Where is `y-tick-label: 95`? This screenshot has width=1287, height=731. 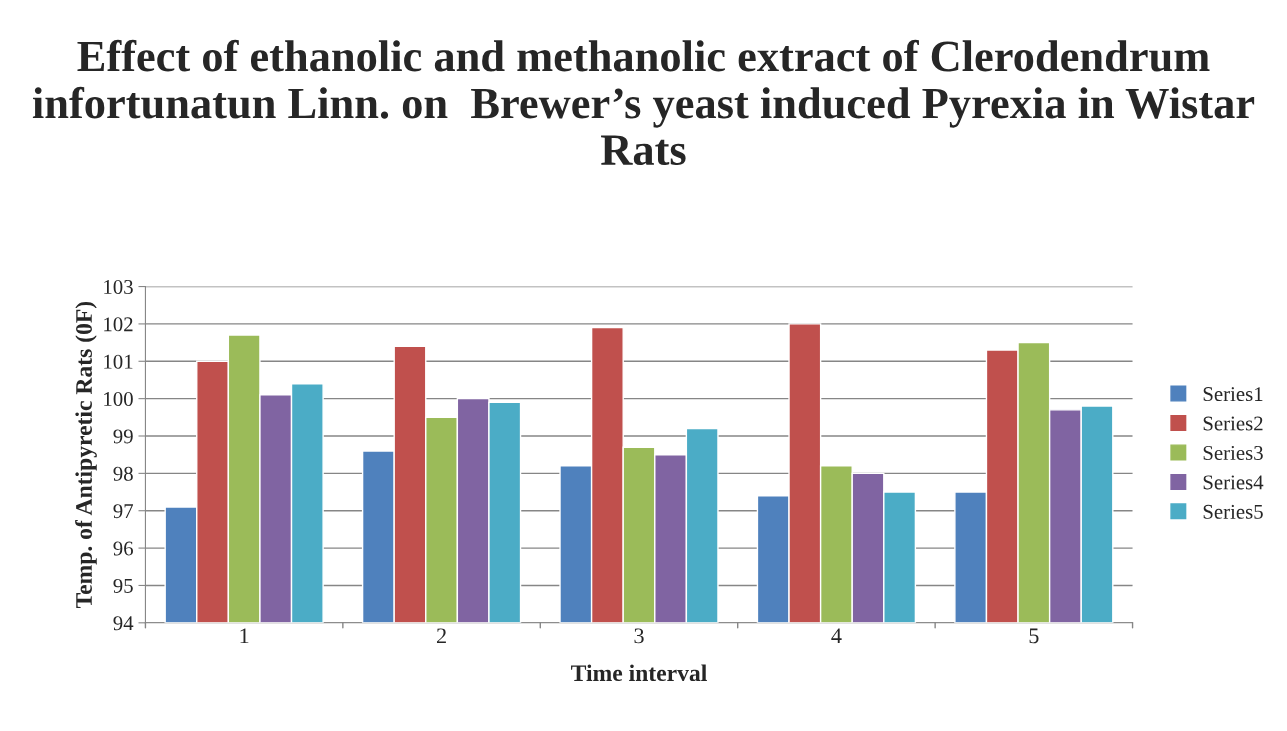
y-tick-label: 95 is located at coordinates (123, 585).